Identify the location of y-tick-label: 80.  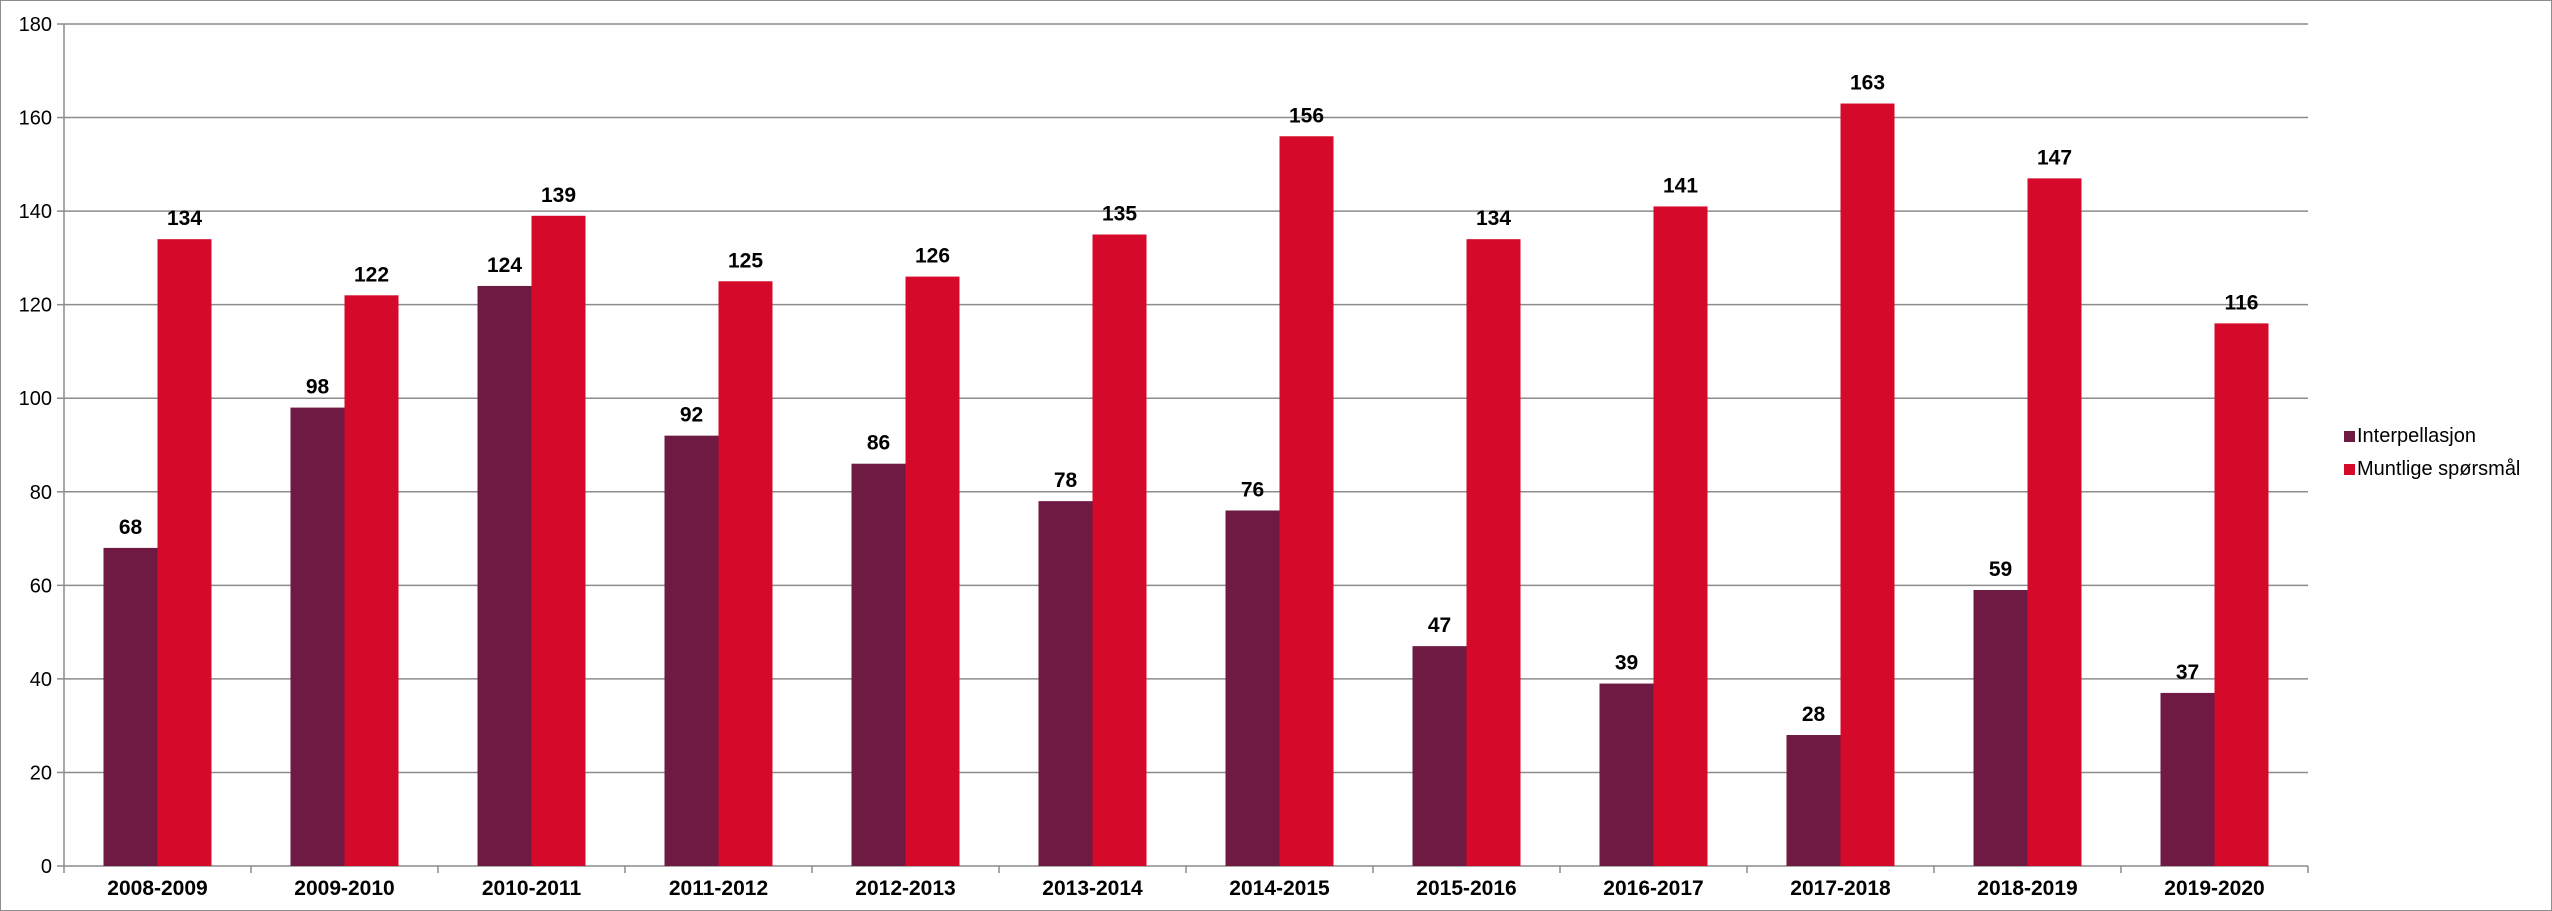
(41, 493).